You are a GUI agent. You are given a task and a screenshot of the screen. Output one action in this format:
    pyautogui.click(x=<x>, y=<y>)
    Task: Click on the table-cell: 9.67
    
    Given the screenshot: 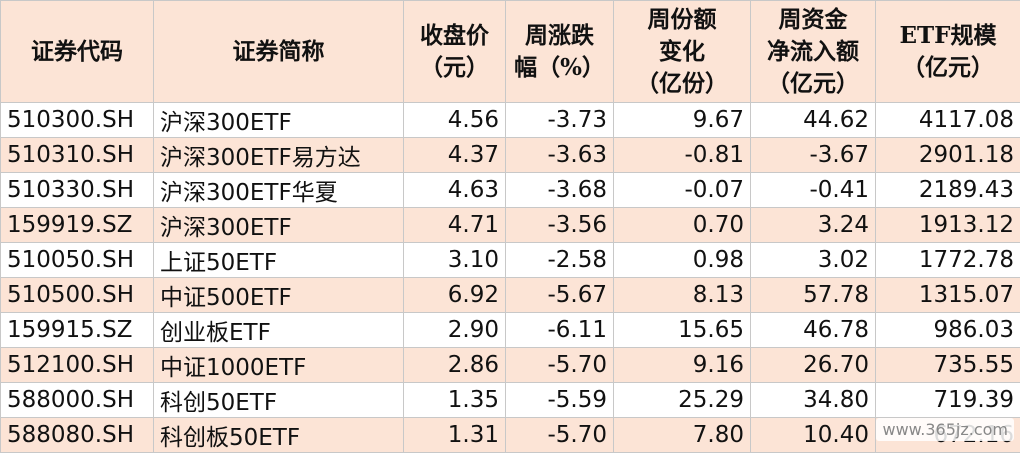 What is the action you would take?
    pyautogui.click(x=682, y=120)
    